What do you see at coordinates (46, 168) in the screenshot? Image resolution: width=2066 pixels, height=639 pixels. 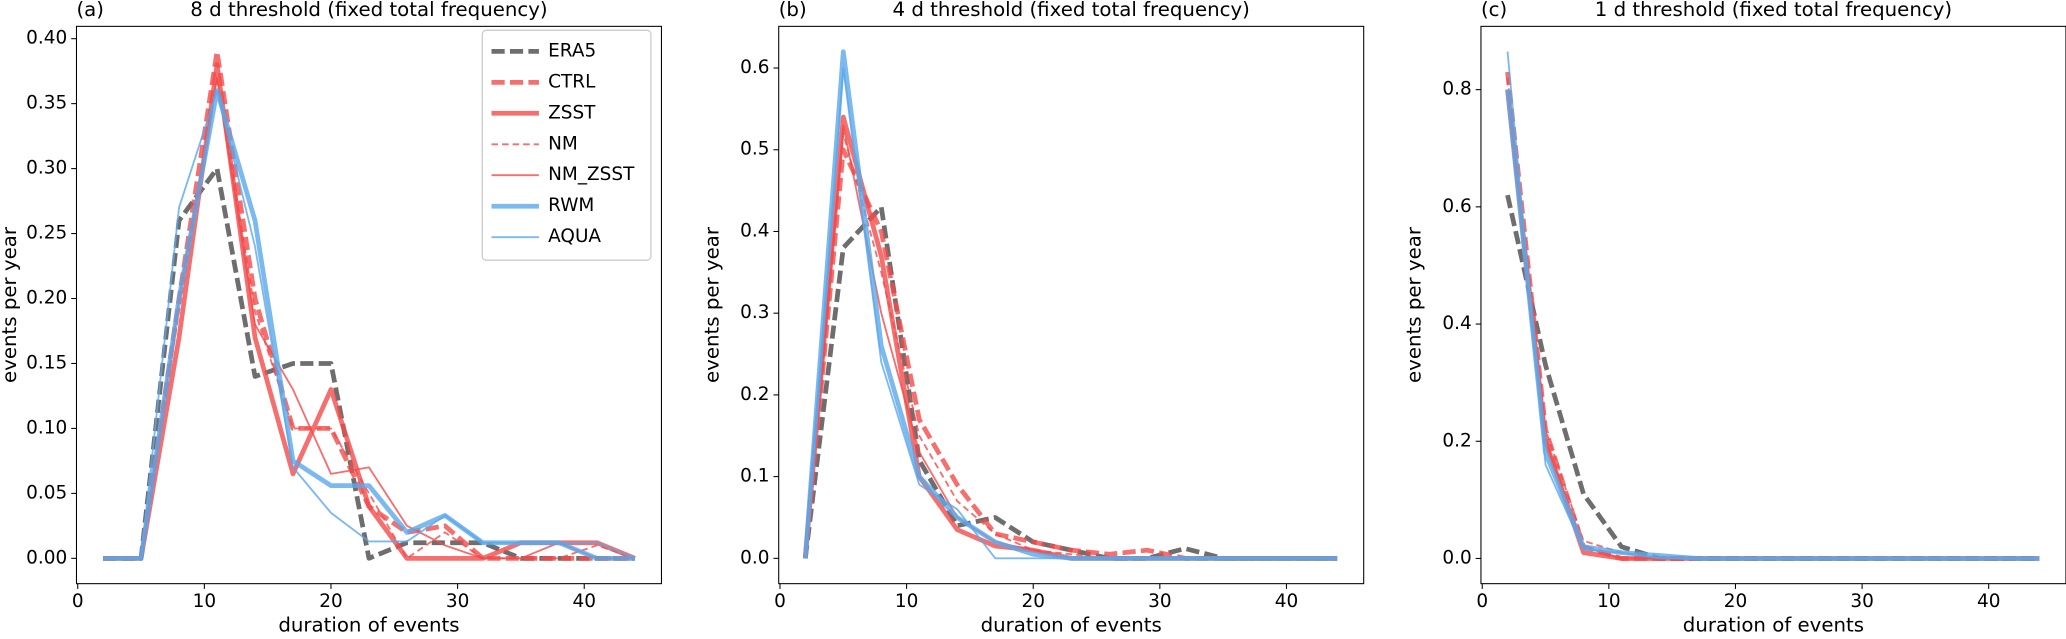 I see `y-tick-label: 0.30` at bounding box center [46, 168].